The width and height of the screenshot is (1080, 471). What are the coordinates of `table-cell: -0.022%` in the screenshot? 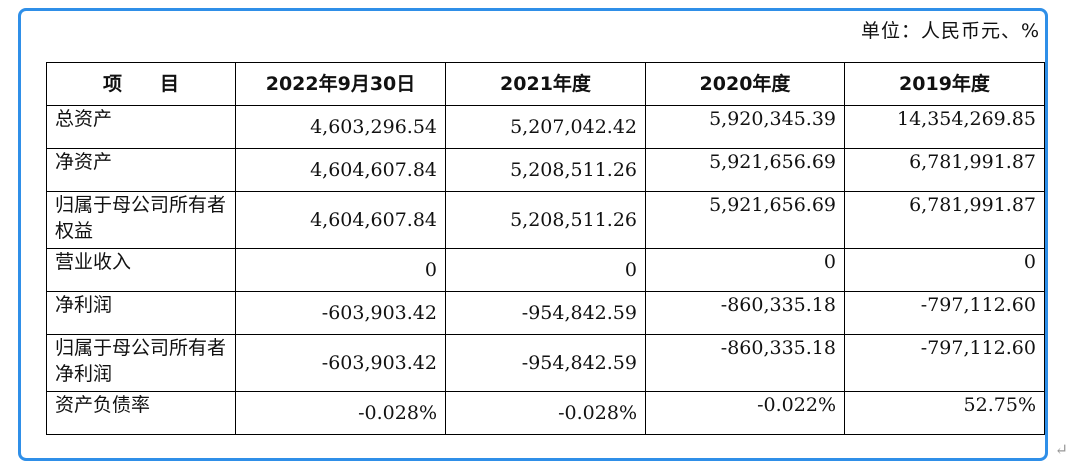 It's located at (745, 413).